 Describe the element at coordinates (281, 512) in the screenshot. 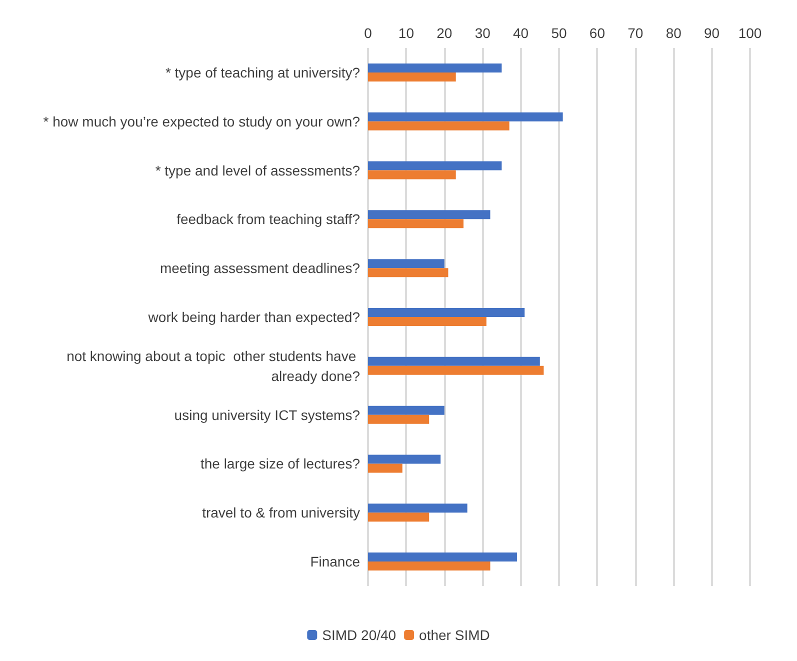

I see `y-tick-label: travel to & from university` at that location.